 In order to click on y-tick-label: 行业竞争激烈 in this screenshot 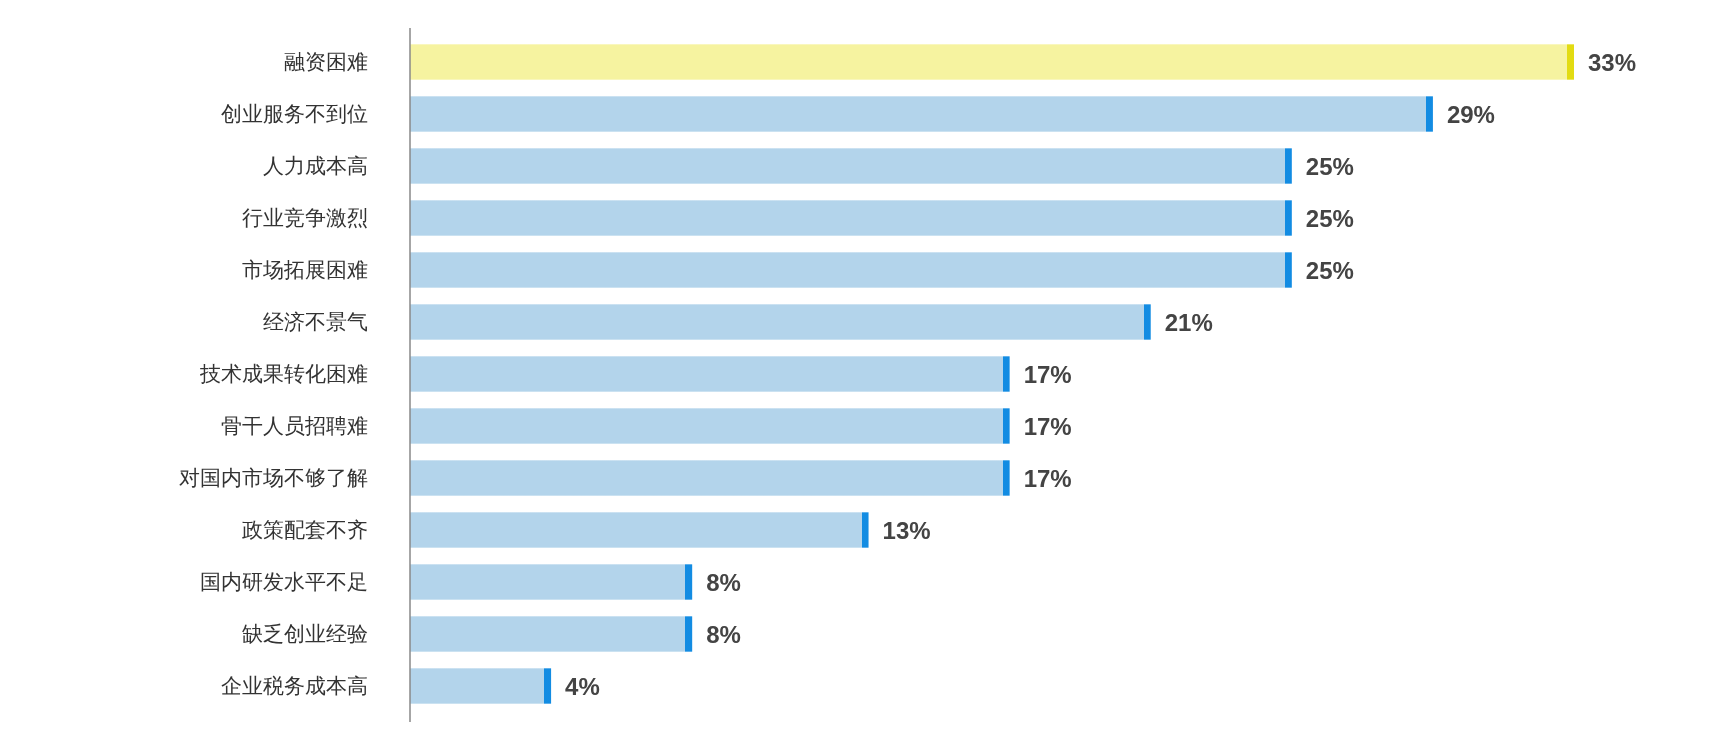, I will do `click(305, 218)`.